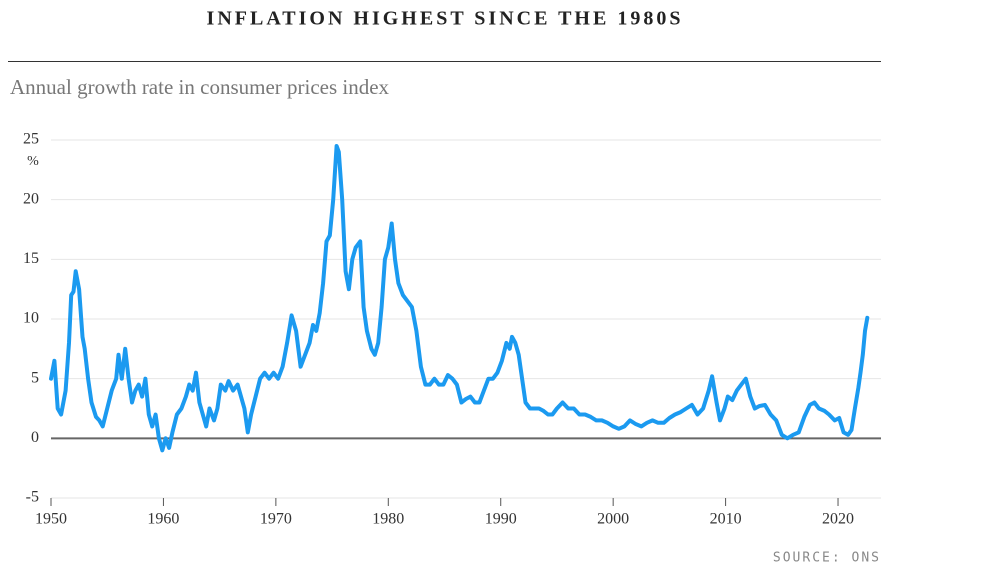  Describe the element at coordinates (613, 519) in the screenshot. I see `x-tick-label: 2000` at that location.